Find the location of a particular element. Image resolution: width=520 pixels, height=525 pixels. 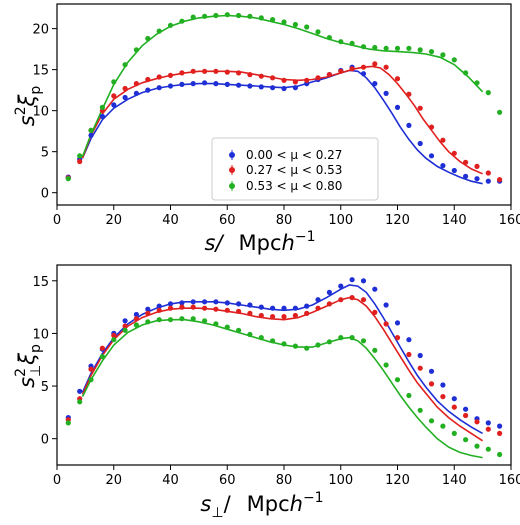

x-tick-label: 40 is located at coordinates (170, 480).